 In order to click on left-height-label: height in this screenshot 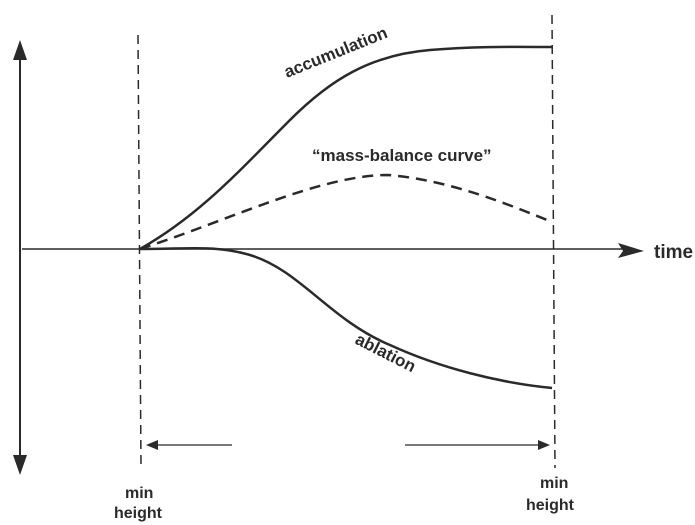, I will do `click(138, 513)`.